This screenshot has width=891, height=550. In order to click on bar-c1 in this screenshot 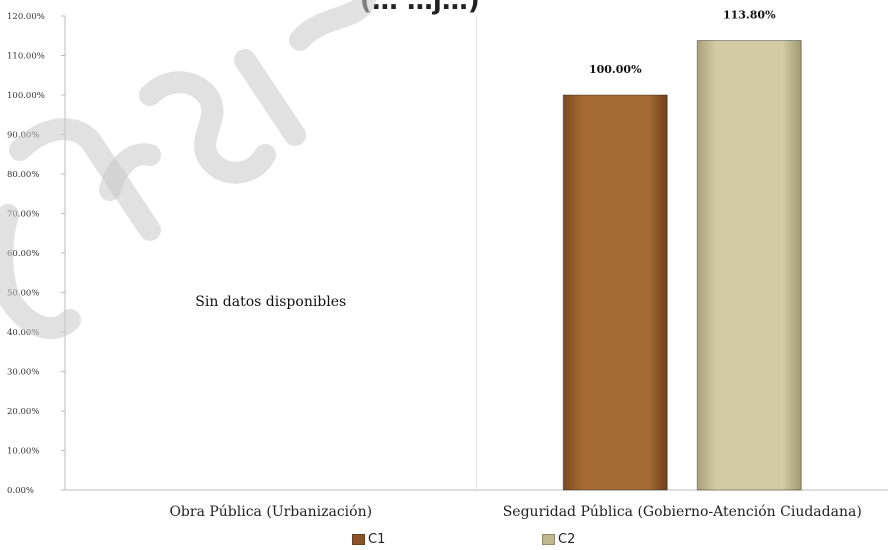, I will do `click(615, 292)`.